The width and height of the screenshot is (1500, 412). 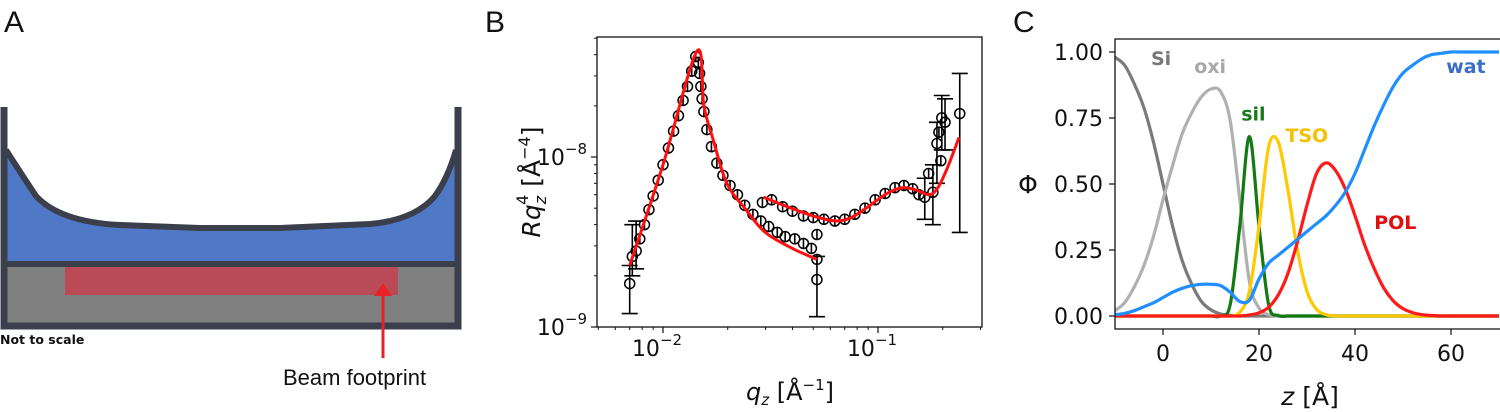 What do you see at coordinates (522, 200) in the screenshot?
I see `y-label-sup: 4` at bounding box center [522, 200].